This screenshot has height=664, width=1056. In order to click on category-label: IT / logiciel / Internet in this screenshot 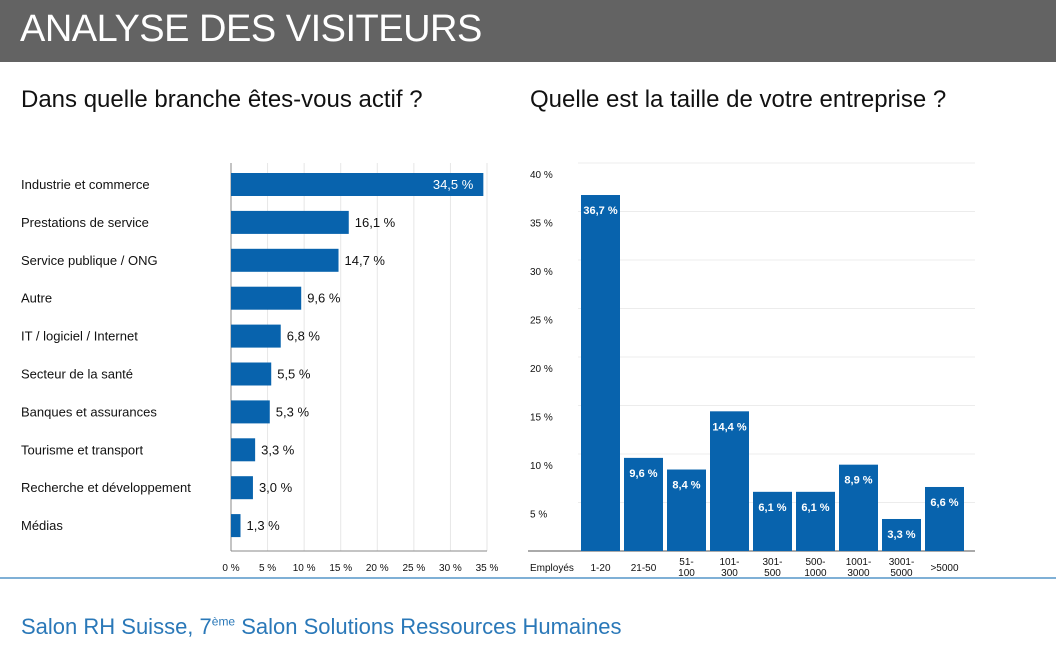, I will do `click(79, 336)`.